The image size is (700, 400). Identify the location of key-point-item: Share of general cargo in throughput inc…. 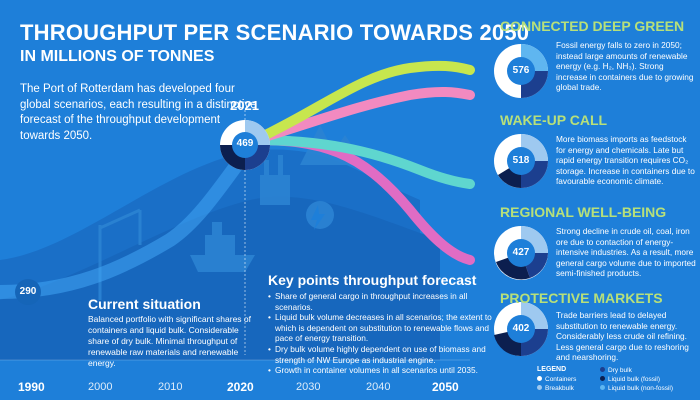
(383, 301).